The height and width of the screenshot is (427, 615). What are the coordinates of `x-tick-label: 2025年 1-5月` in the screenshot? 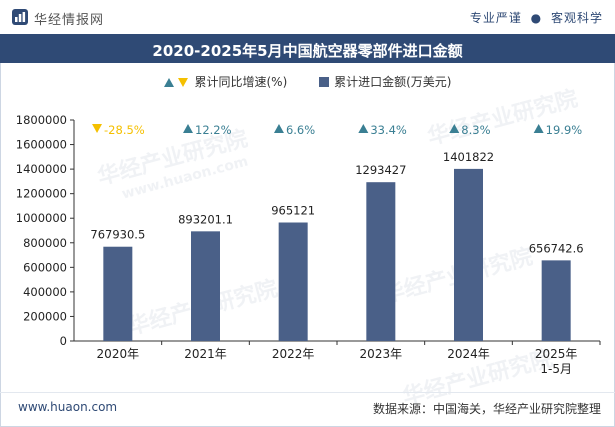 It's located at (556, 361).